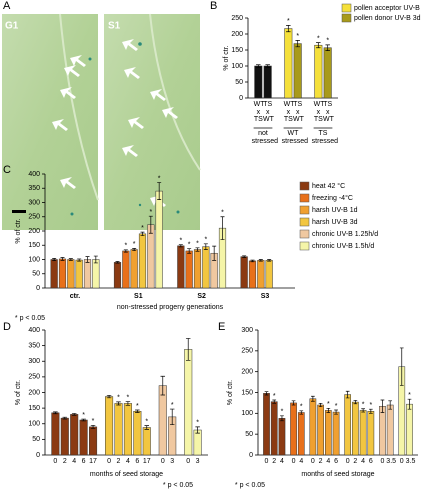  What do you see at coordinates (370, 461) in the screenshot?
I see `x-tick-label: 6` at bounding box center [370, 461].